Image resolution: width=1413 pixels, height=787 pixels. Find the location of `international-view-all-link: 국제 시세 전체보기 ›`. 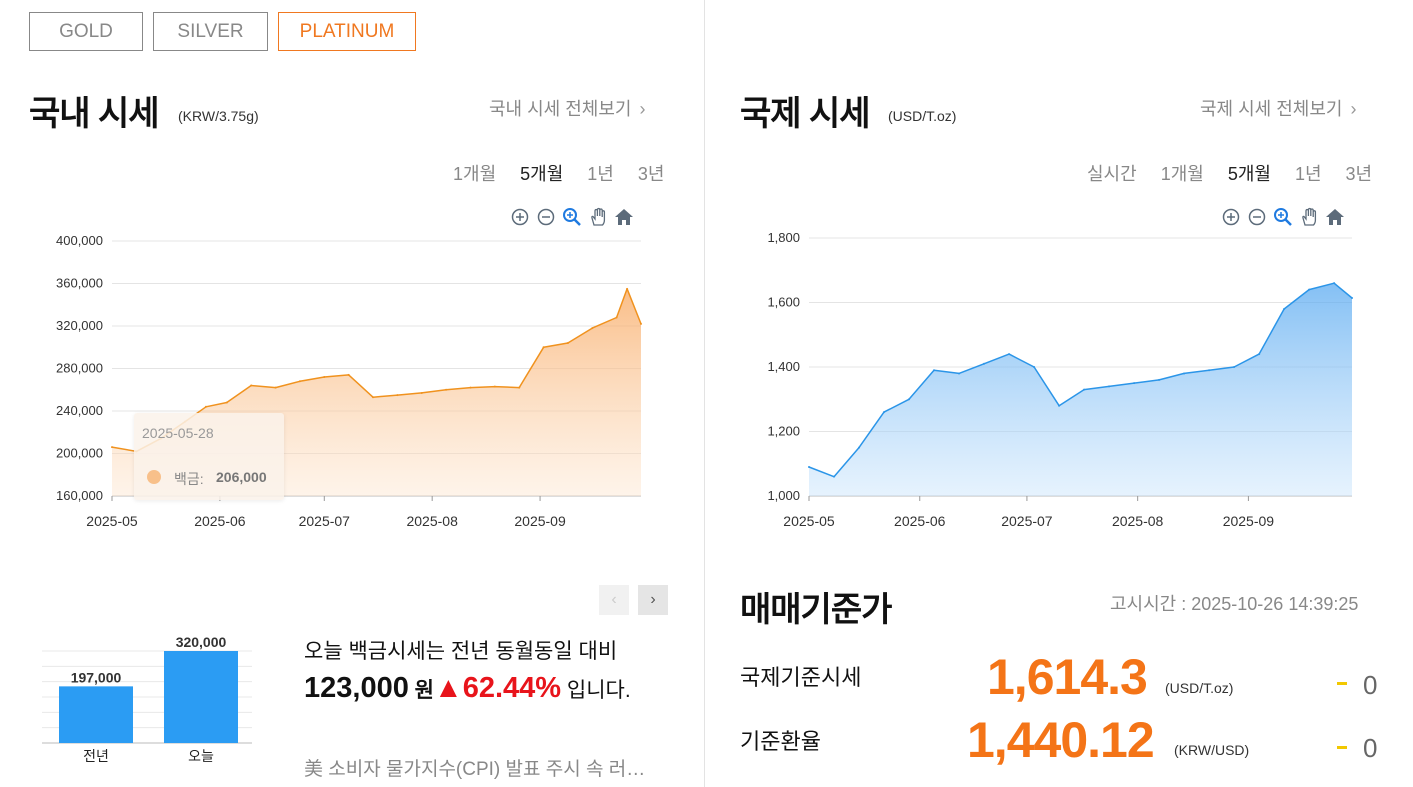

international-view-all-link: 국제 시세 전체보기 › is located at coordinates (1278, 108).